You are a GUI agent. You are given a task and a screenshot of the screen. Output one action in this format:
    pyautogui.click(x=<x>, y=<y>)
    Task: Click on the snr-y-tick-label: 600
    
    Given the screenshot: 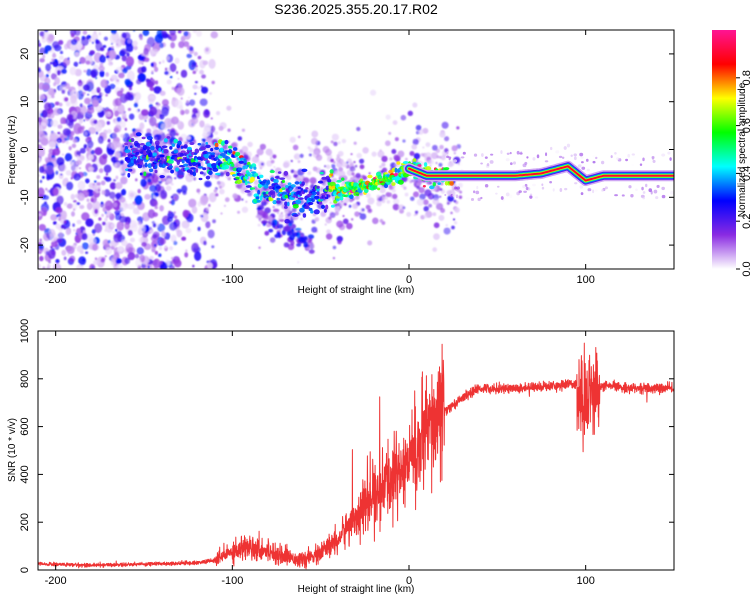 What is the action you would take?
    pyautogui.click(x=25, y=426)
    